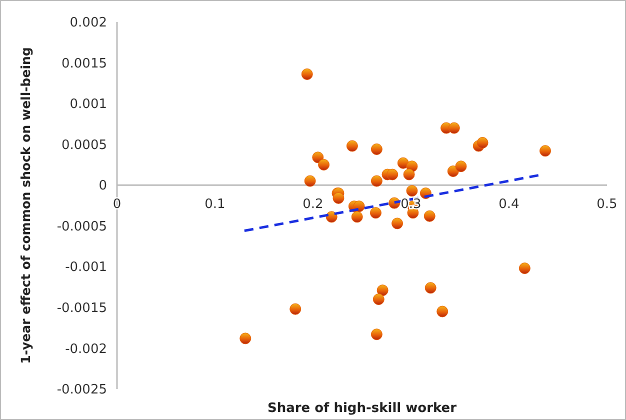 The width and height of the screenshot is (626, 420). What do you see at coordinates (313, 204) in the screenshot?
I see `x-tick-label: 0.2` at bounding box center [313, 204].